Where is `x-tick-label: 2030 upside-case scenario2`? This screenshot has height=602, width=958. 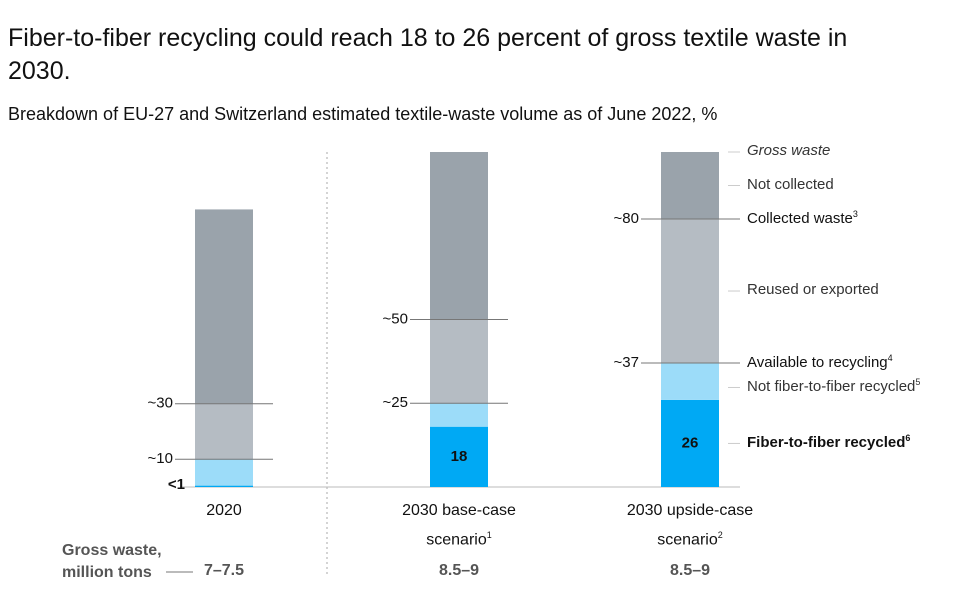 x-tick-label: 2030 upside-case scenario2 is located at coordinates (690, 525).